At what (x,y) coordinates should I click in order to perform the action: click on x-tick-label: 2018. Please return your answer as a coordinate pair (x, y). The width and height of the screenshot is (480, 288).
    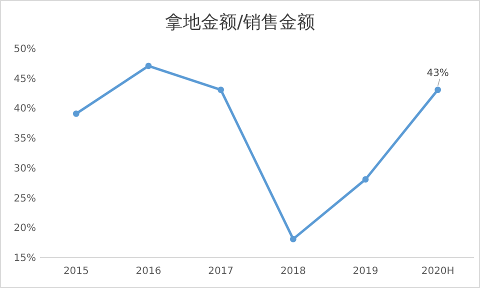
    Looking at the image, I should click on (293, 271).